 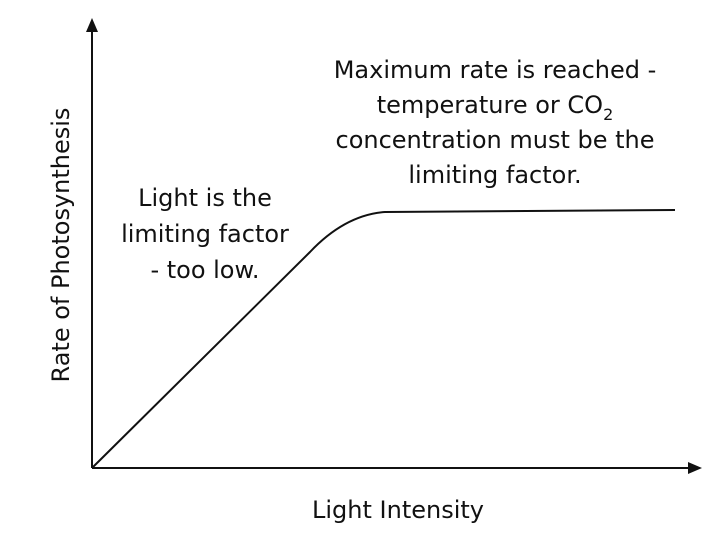 I want to click on annotation-text: limiting factor., so click(x=494, y=175).